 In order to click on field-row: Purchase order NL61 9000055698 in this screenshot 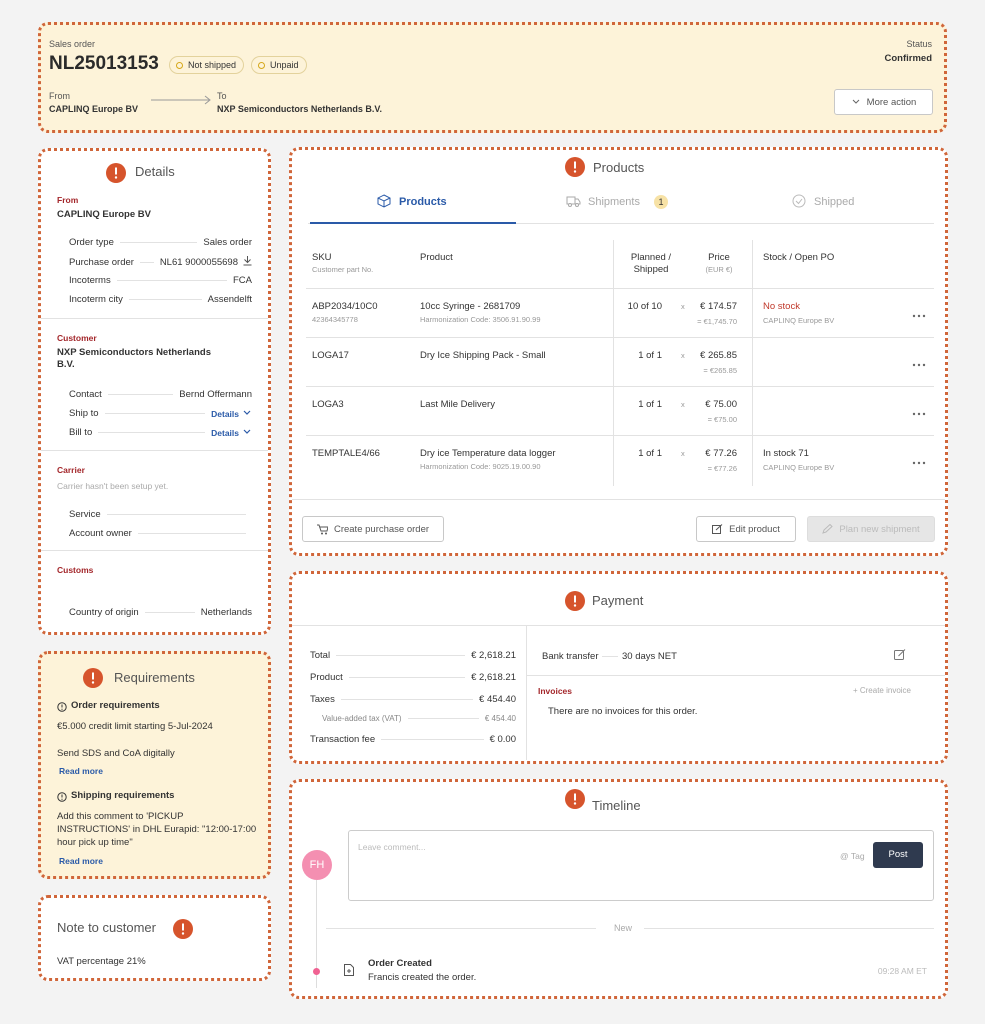, I will do `click(160, 262)`.